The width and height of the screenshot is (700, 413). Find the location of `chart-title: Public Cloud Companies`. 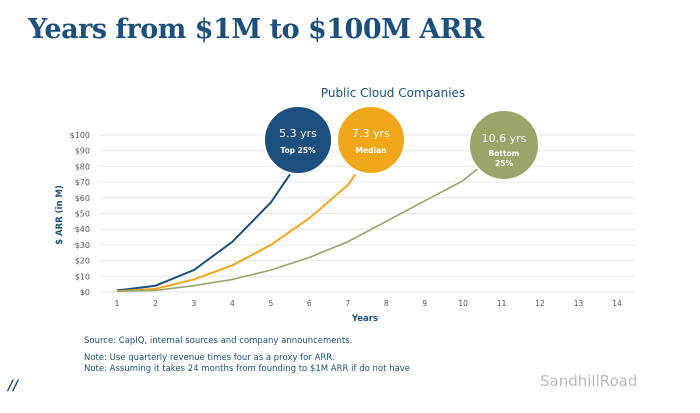

chart-title: Public Cloud Companies is located at coordinates (393, 93).